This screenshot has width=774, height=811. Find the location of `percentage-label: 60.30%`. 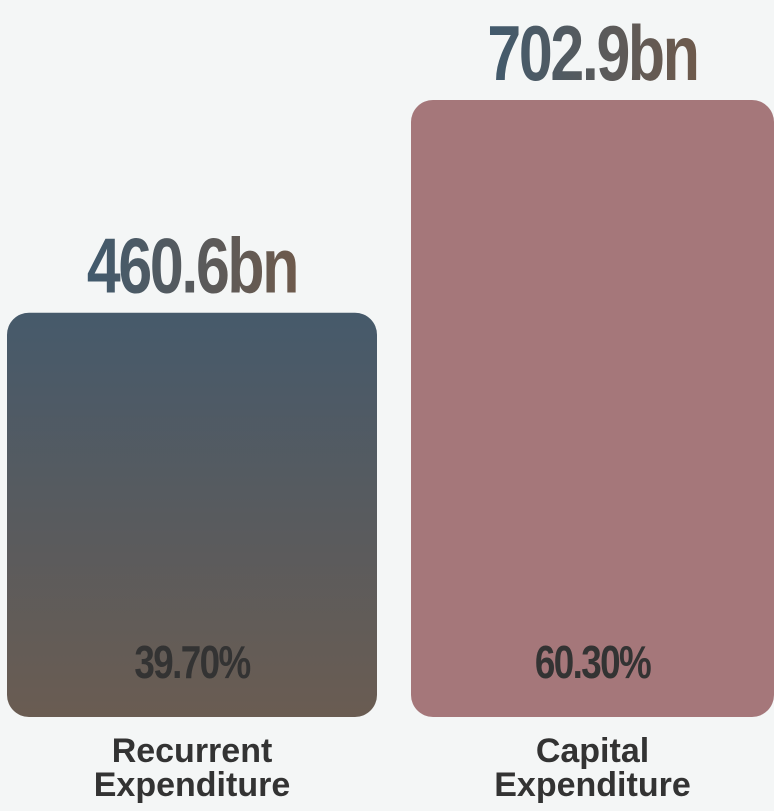

percentage-label: 60.30% is located at coordinates (593, 662).